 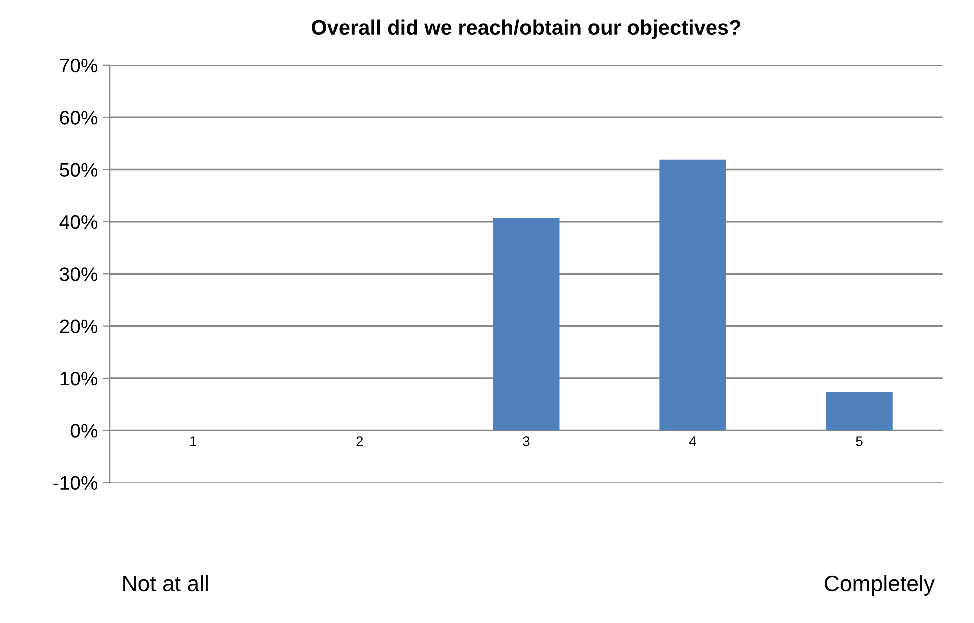 I want to click on x-tick-label: 2, so click(x=360, y=441).